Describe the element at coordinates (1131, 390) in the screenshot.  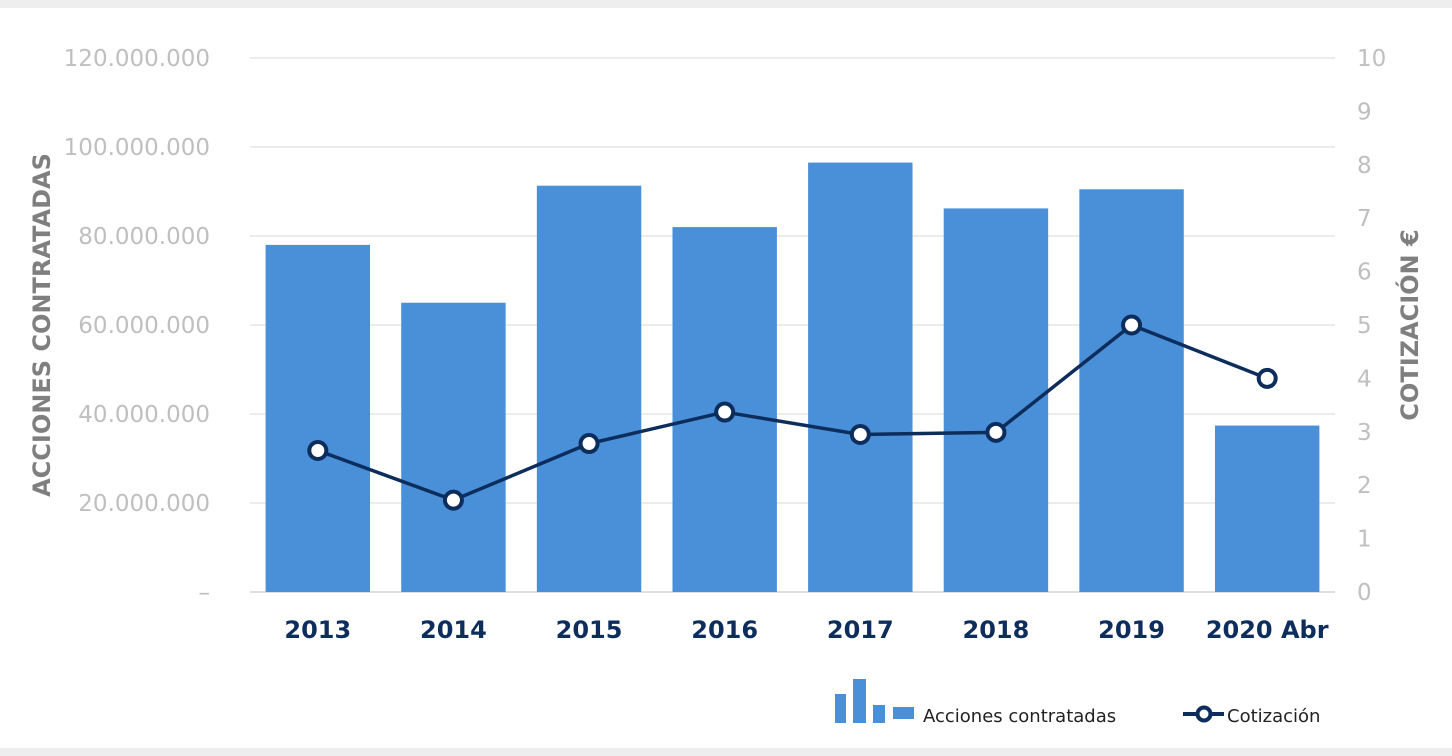
I see `bar-2019` at that location.